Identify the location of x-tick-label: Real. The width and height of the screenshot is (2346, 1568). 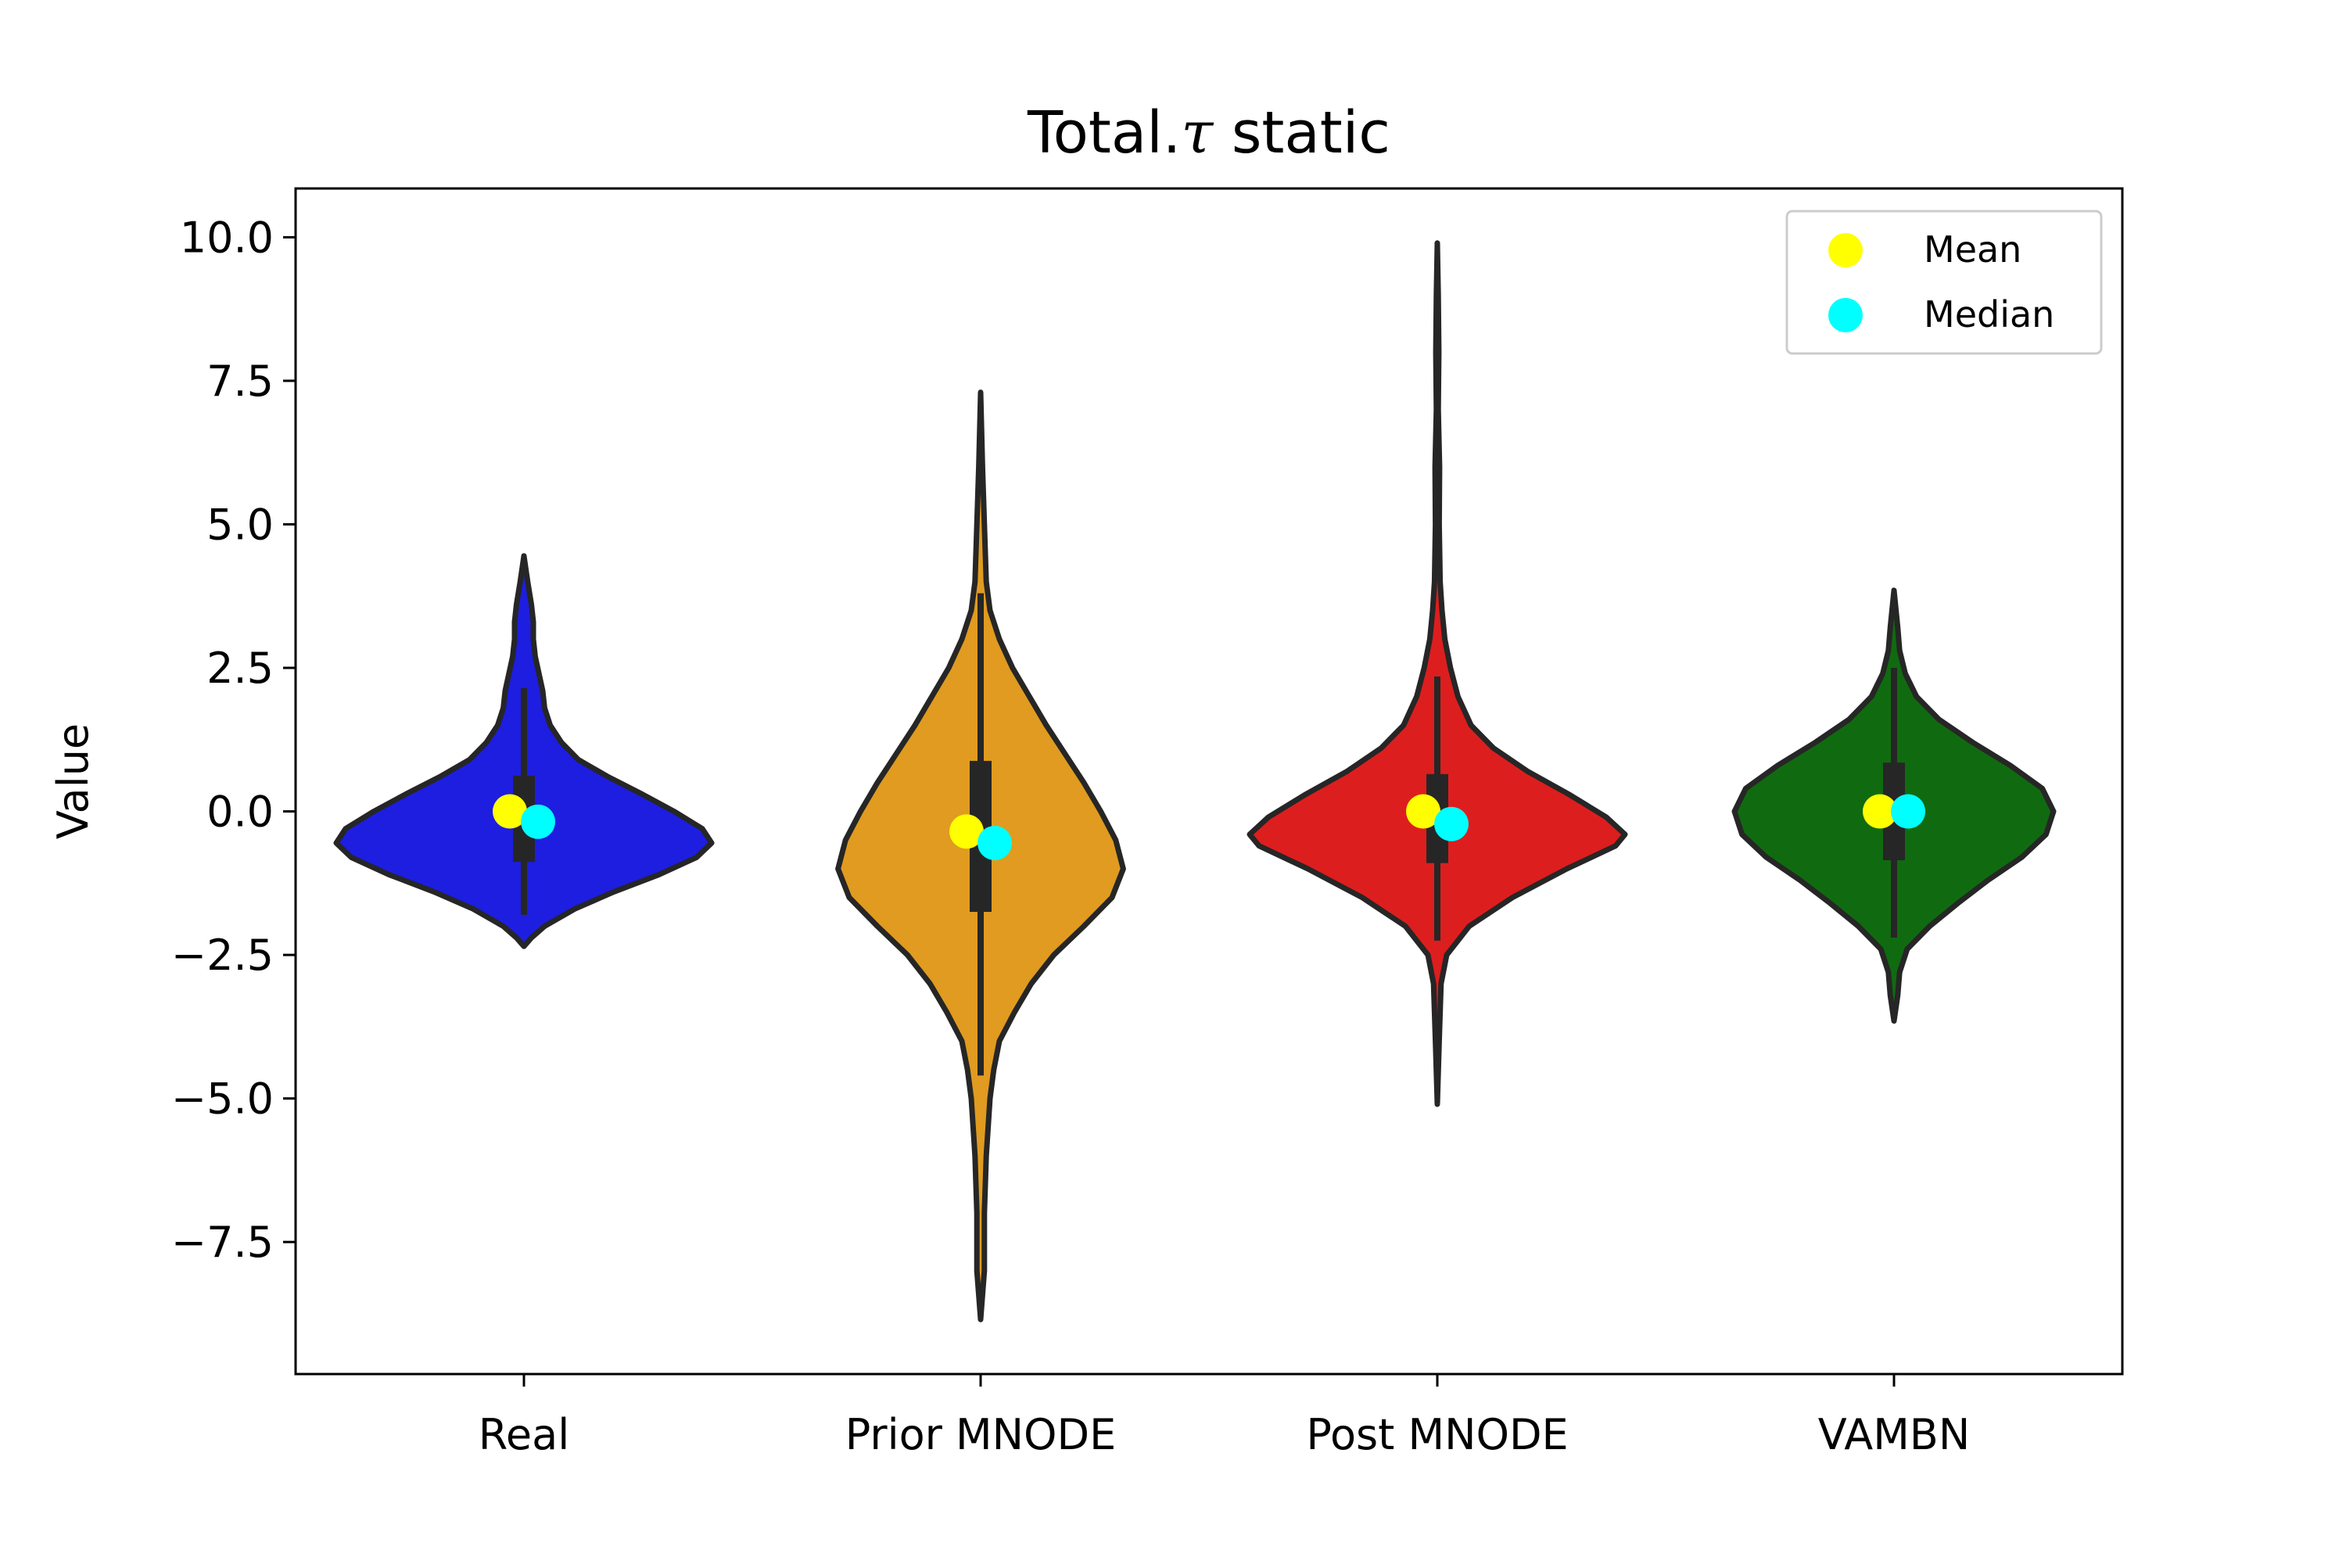
(524, 1434).